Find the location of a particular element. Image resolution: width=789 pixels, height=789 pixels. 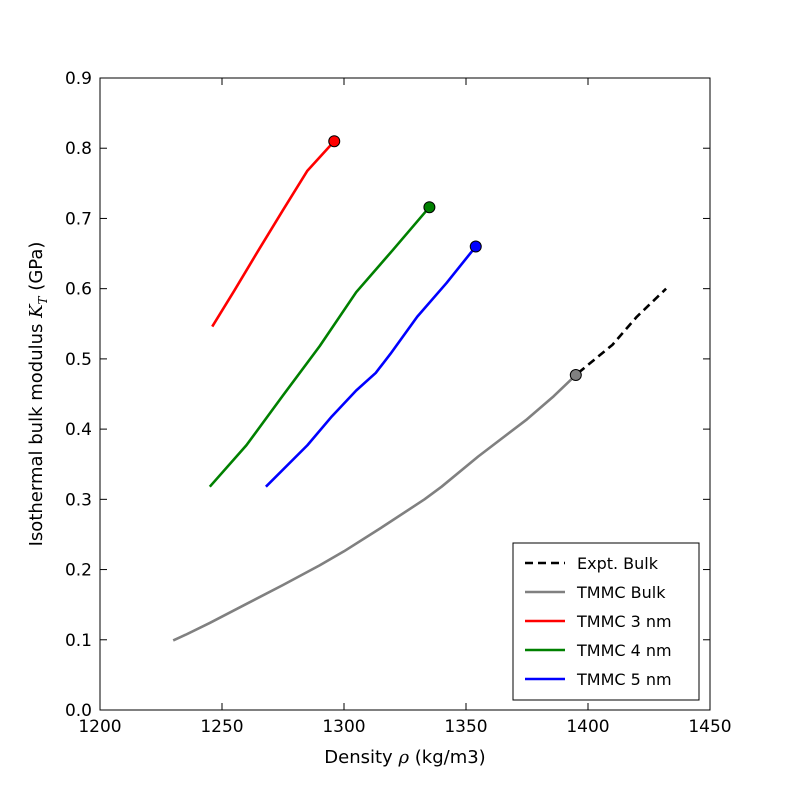

x-tick-label: 1450 is located at coordinates (709, 727).